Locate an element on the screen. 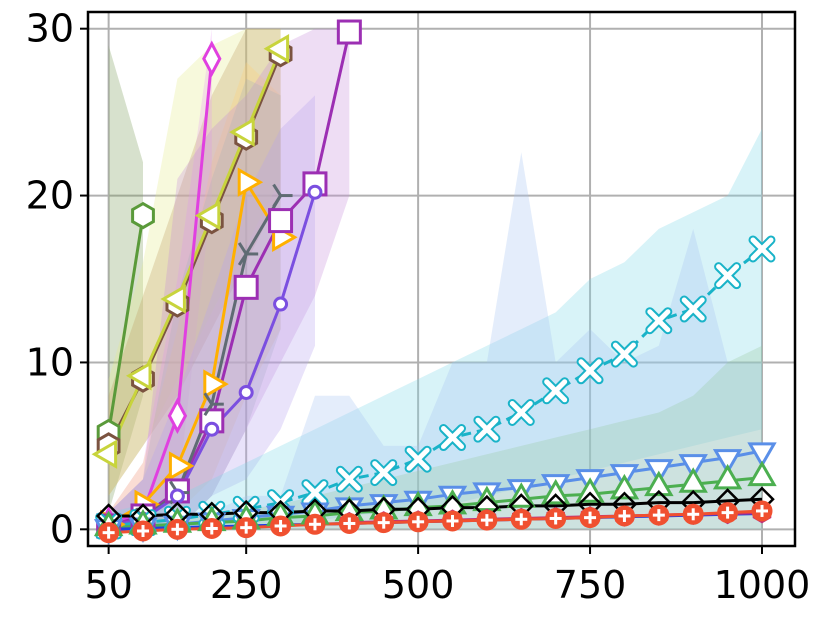 The height and width of the screenshot is (624, 830). marker-s8-p13 is located at coordinates (556, 391).